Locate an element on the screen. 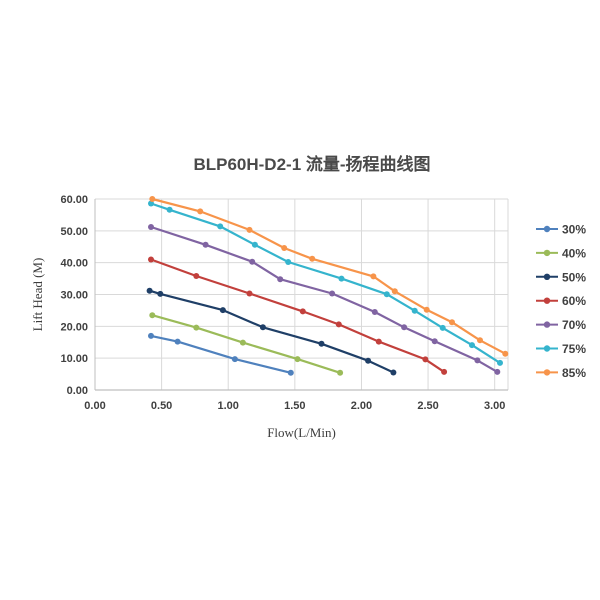 The width and height of the screenshot is (600, 600). y-tick-label: 40.00 is located at coordinates (74, 264).